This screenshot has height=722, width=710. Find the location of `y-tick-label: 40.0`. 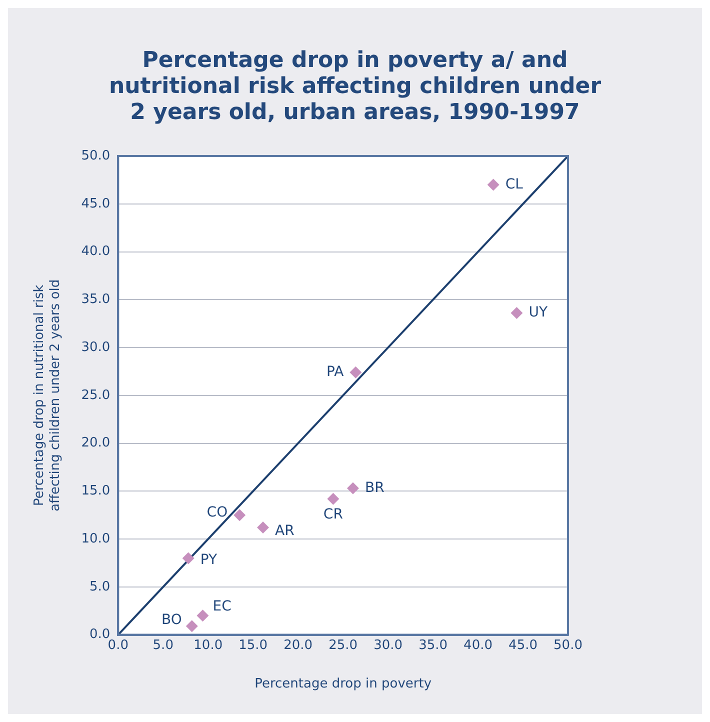

y-tick-label: 40.0 is located at coordinates (95, 252).